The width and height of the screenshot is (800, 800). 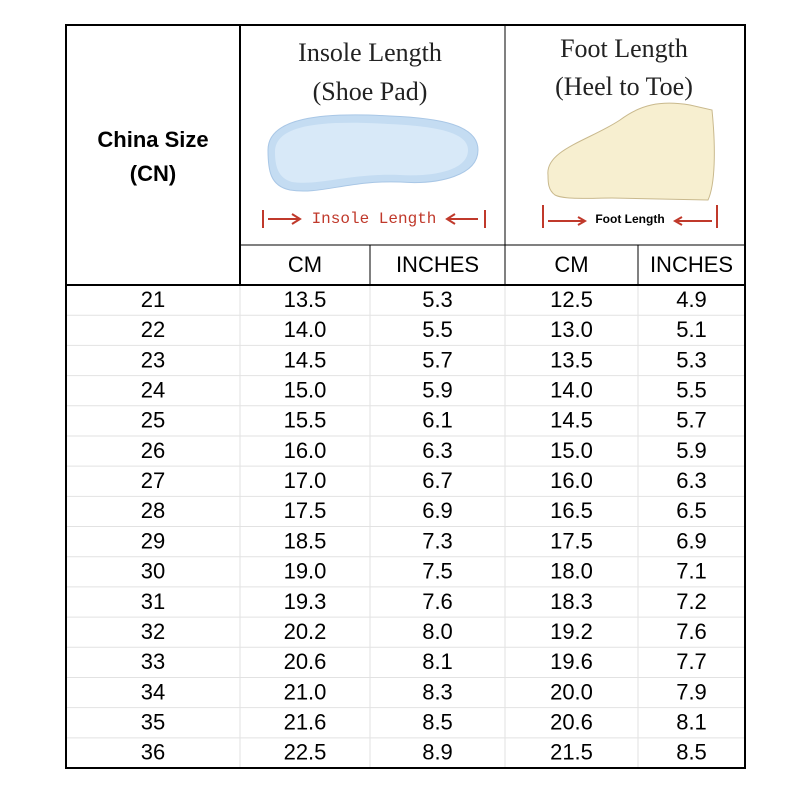 What do you see at coordinates (571, 691) in the screenshot?
I see `measurement: 20.0` at bounding box center [571, 691].